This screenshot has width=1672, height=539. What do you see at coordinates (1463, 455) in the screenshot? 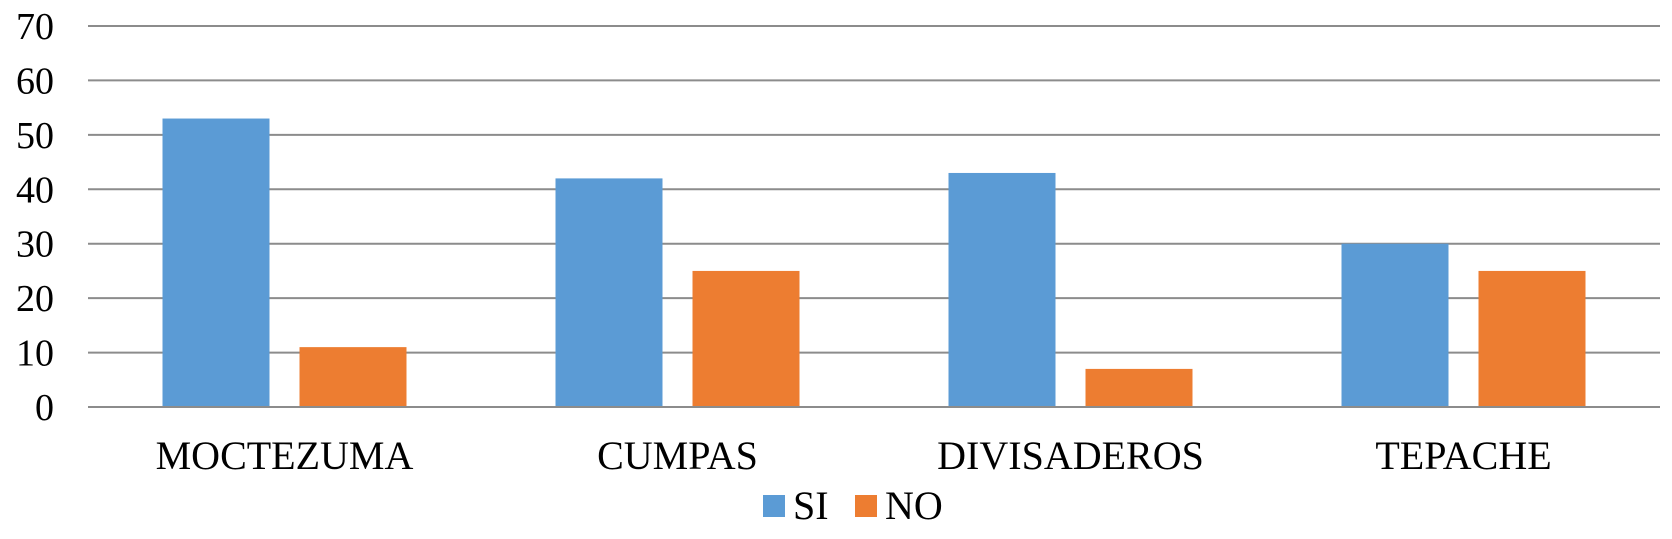
I see `x-category-label: TEPACHE` at bounding box center [1463, 455].